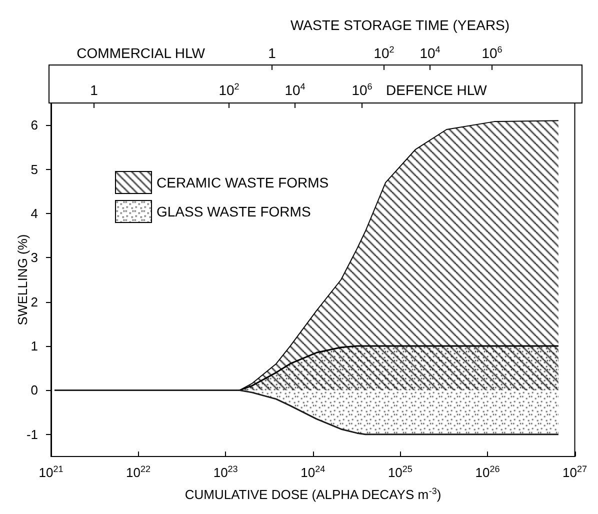  Describe the element at coordinates (34, 302) in the screenshot. I see `y-tick-label: 2` at that location.